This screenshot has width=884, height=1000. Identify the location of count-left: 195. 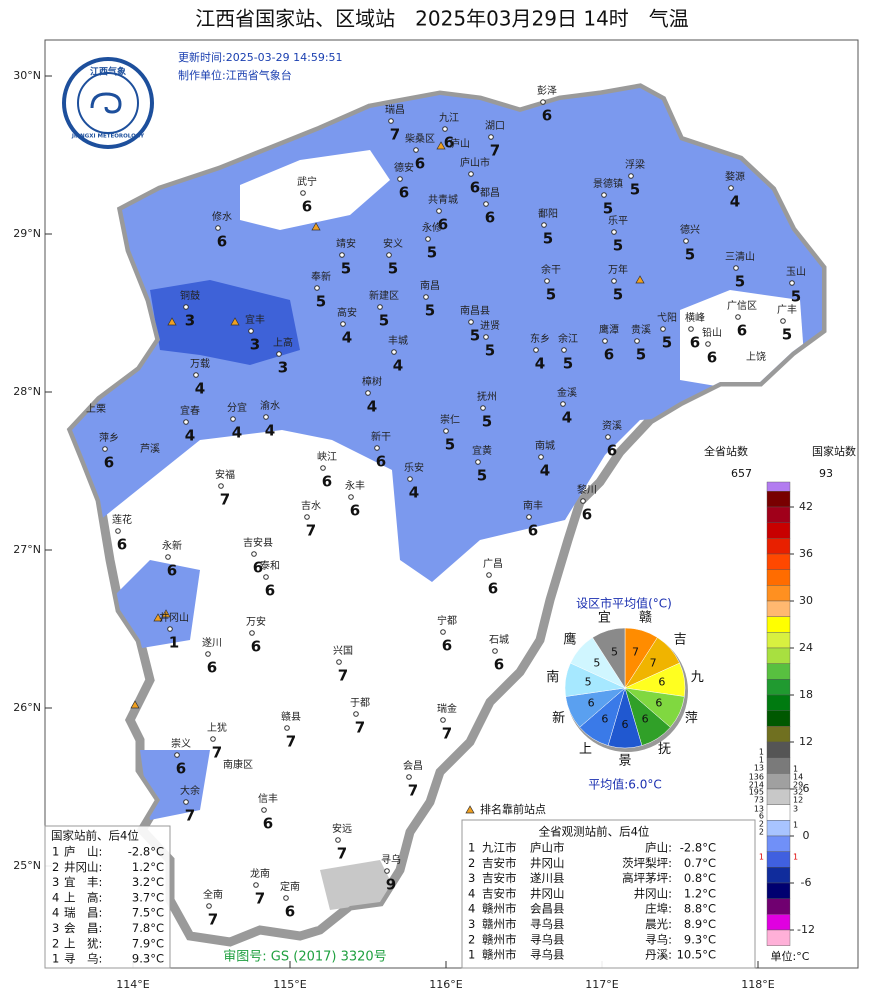
(756, 792).